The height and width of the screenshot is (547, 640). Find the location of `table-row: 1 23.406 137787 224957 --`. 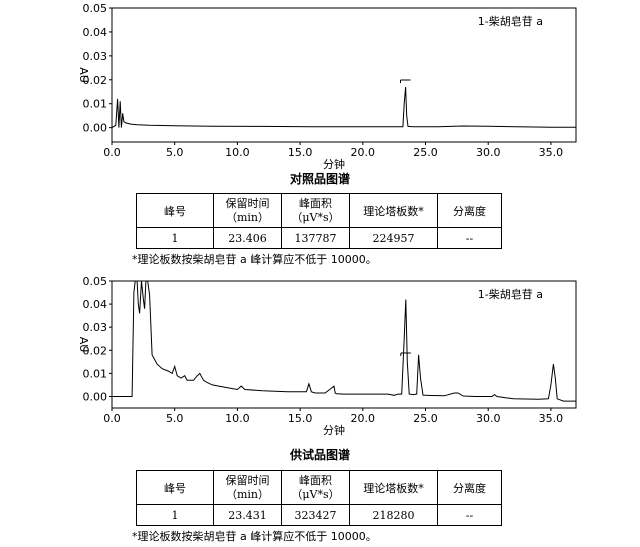

table-row: 1 23.406 137787 224957 -- is located at coordinates (319, 238).